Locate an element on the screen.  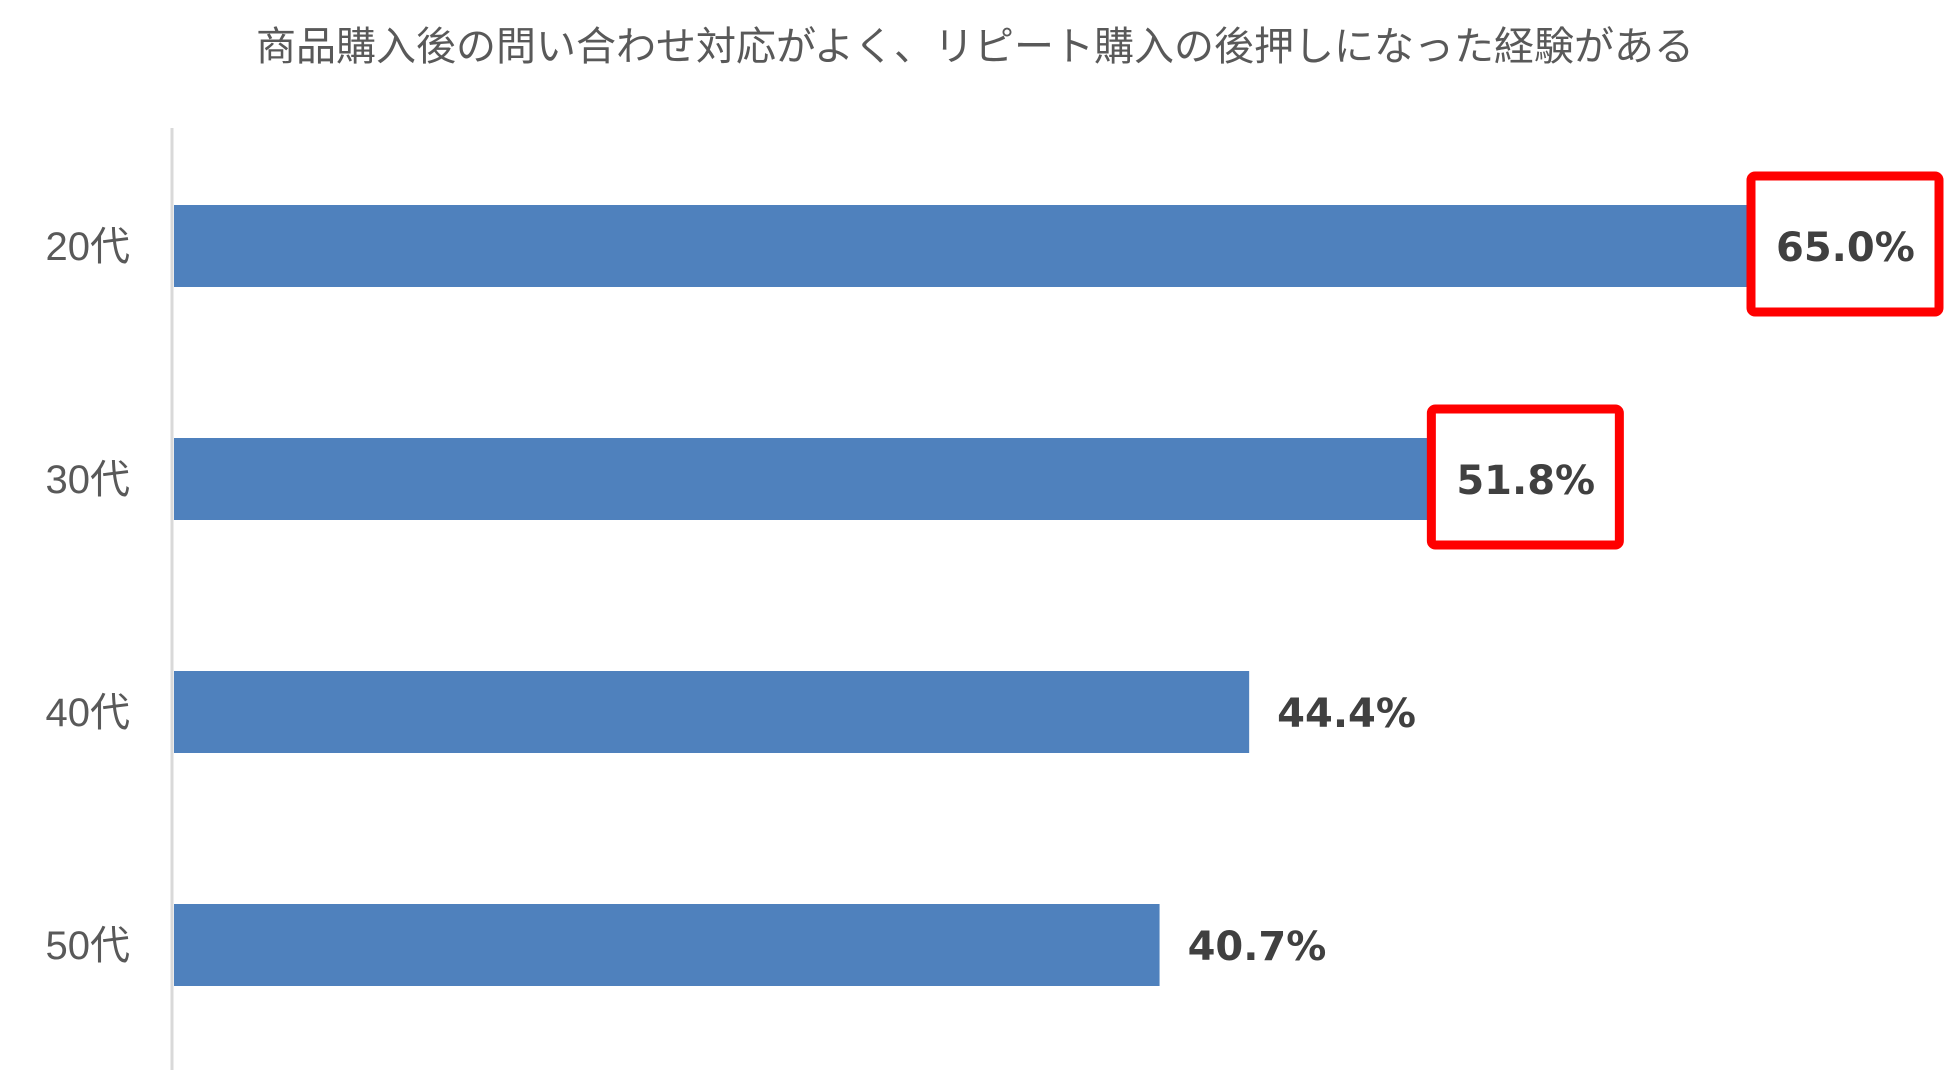
category-label: 20代 is located at coordinates (88, 247).